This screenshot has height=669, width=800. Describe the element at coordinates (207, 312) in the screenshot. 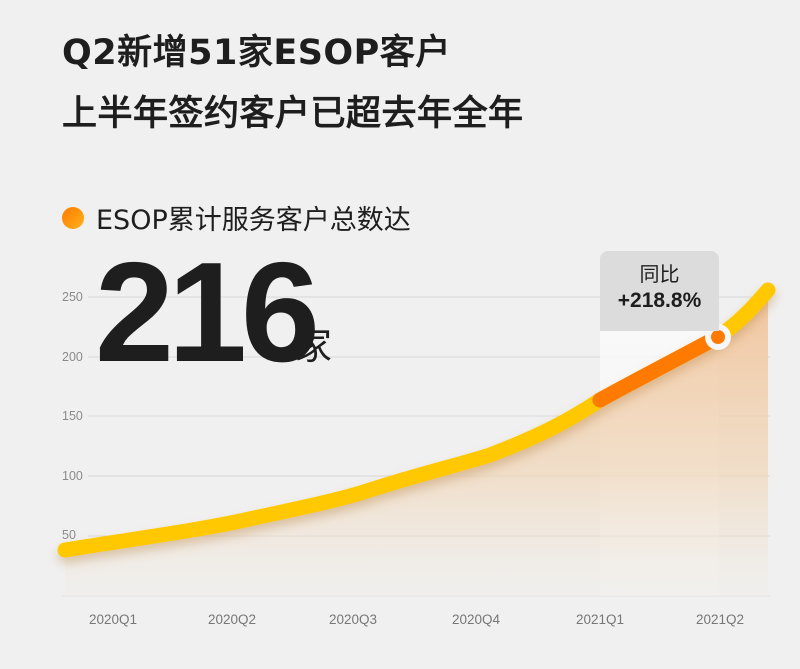

I see `total-customers-value: 216` at that location.